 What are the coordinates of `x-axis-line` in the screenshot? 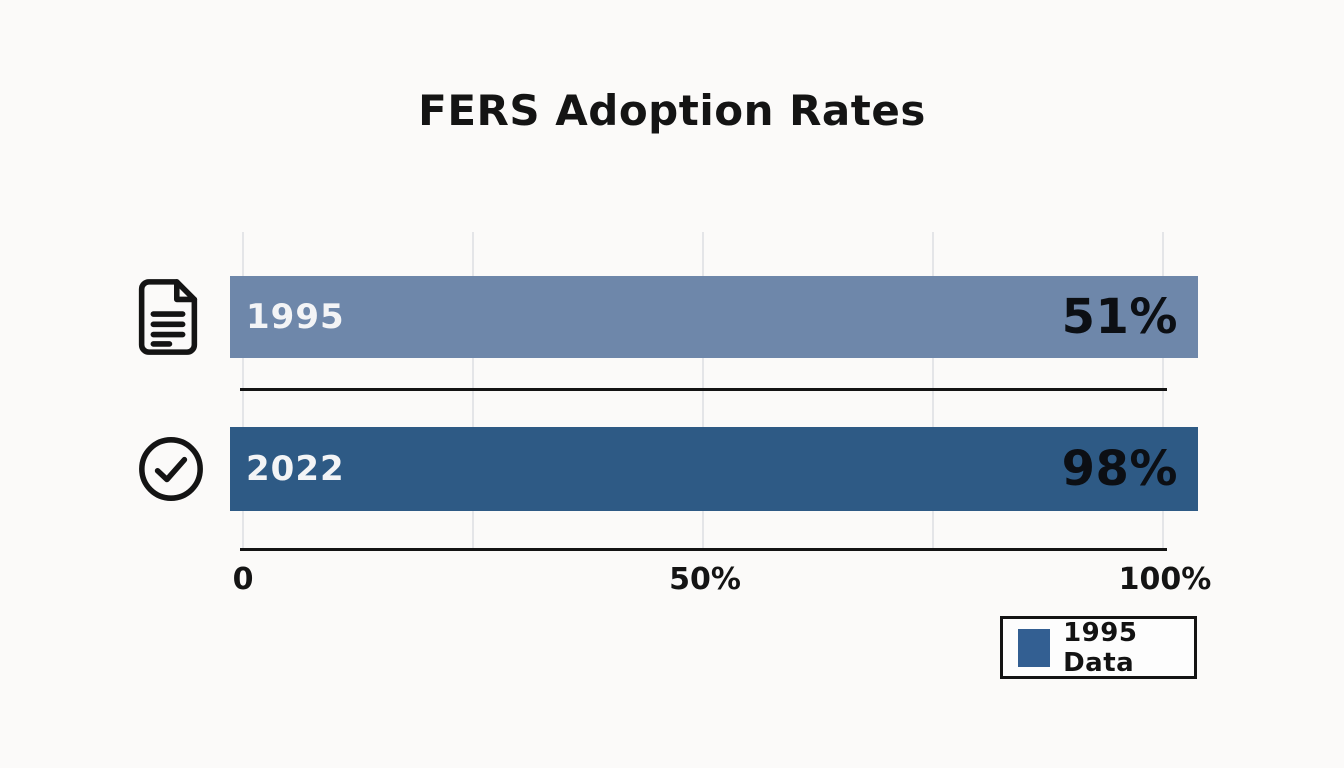 It's located at (703, 549).